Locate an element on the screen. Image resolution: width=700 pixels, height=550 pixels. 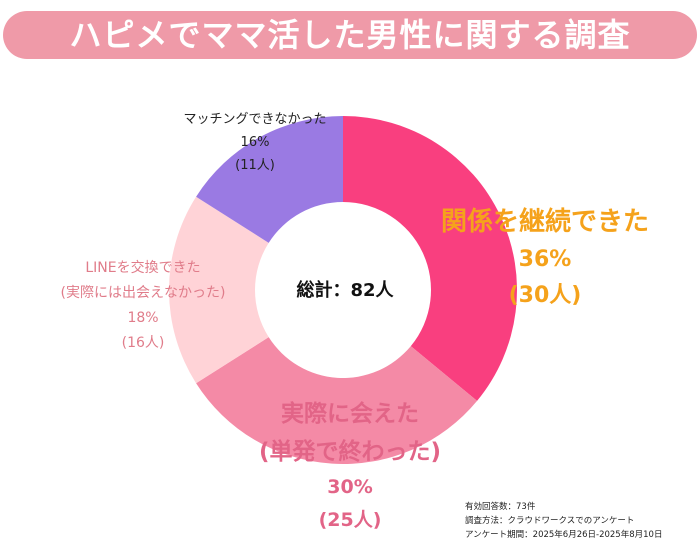
slice-label-matching: マッチングできなかった 16% (11人) is located at coordinates (255, 142).